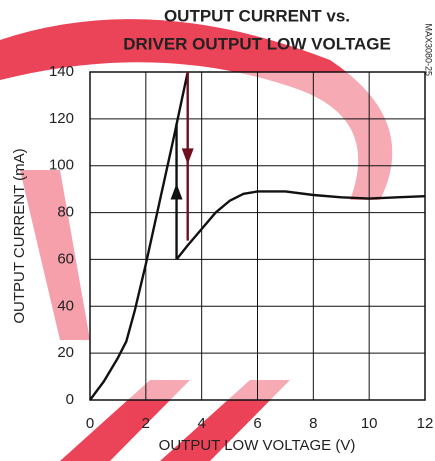 The height and width of the screenshot is (461, 435). Describe the element at coordinates (55, 255) in the screenshot. I see `watermark-stroke` at that location.